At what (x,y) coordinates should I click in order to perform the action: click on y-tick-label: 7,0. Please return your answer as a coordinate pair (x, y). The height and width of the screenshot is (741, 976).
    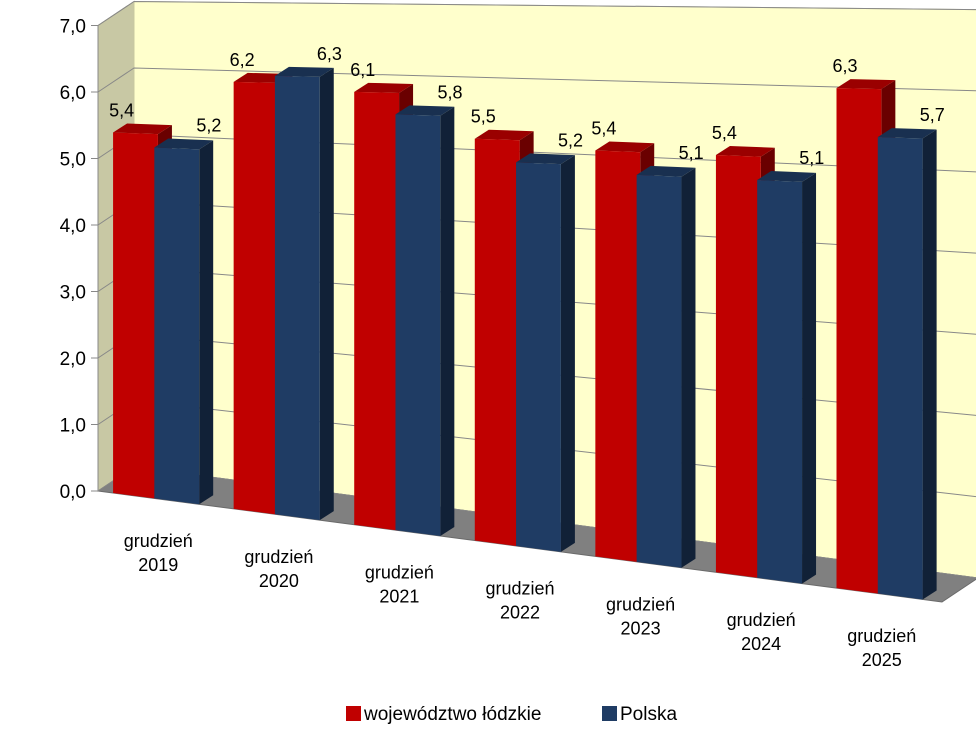
    Looking at the image, I should click on (73, 27).